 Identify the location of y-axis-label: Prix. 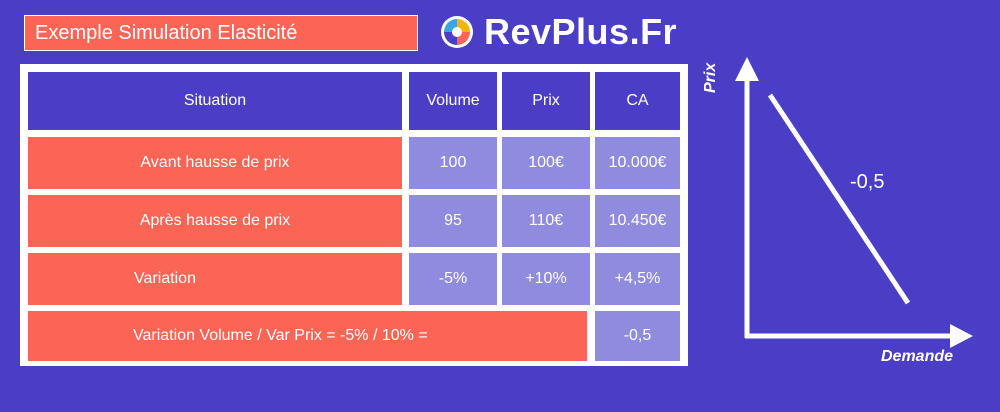
(710, 77).